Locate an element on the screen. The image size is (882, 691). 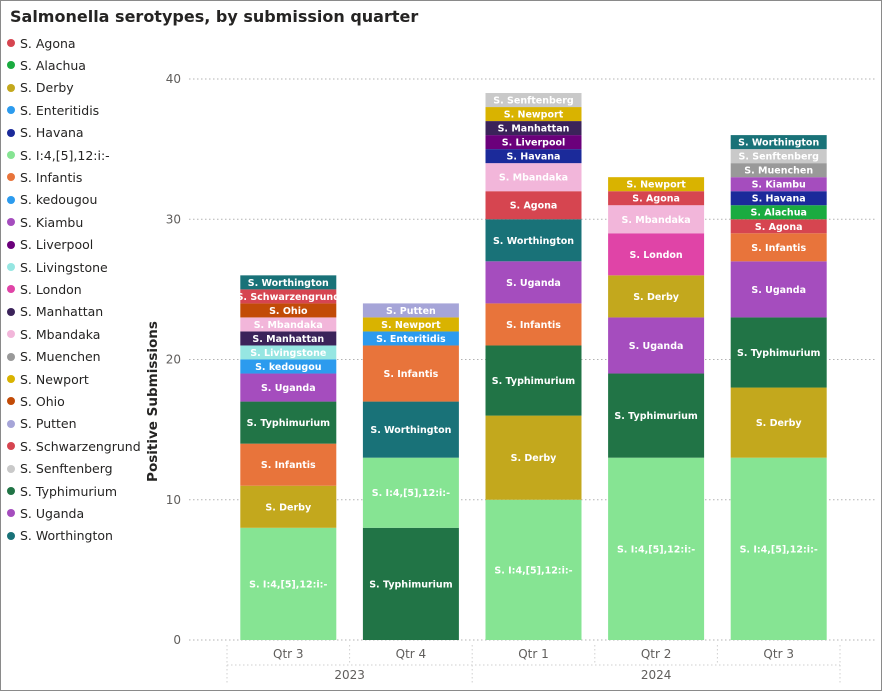
bar-segment-s-senftenberg is located at coordinates (533, 100).